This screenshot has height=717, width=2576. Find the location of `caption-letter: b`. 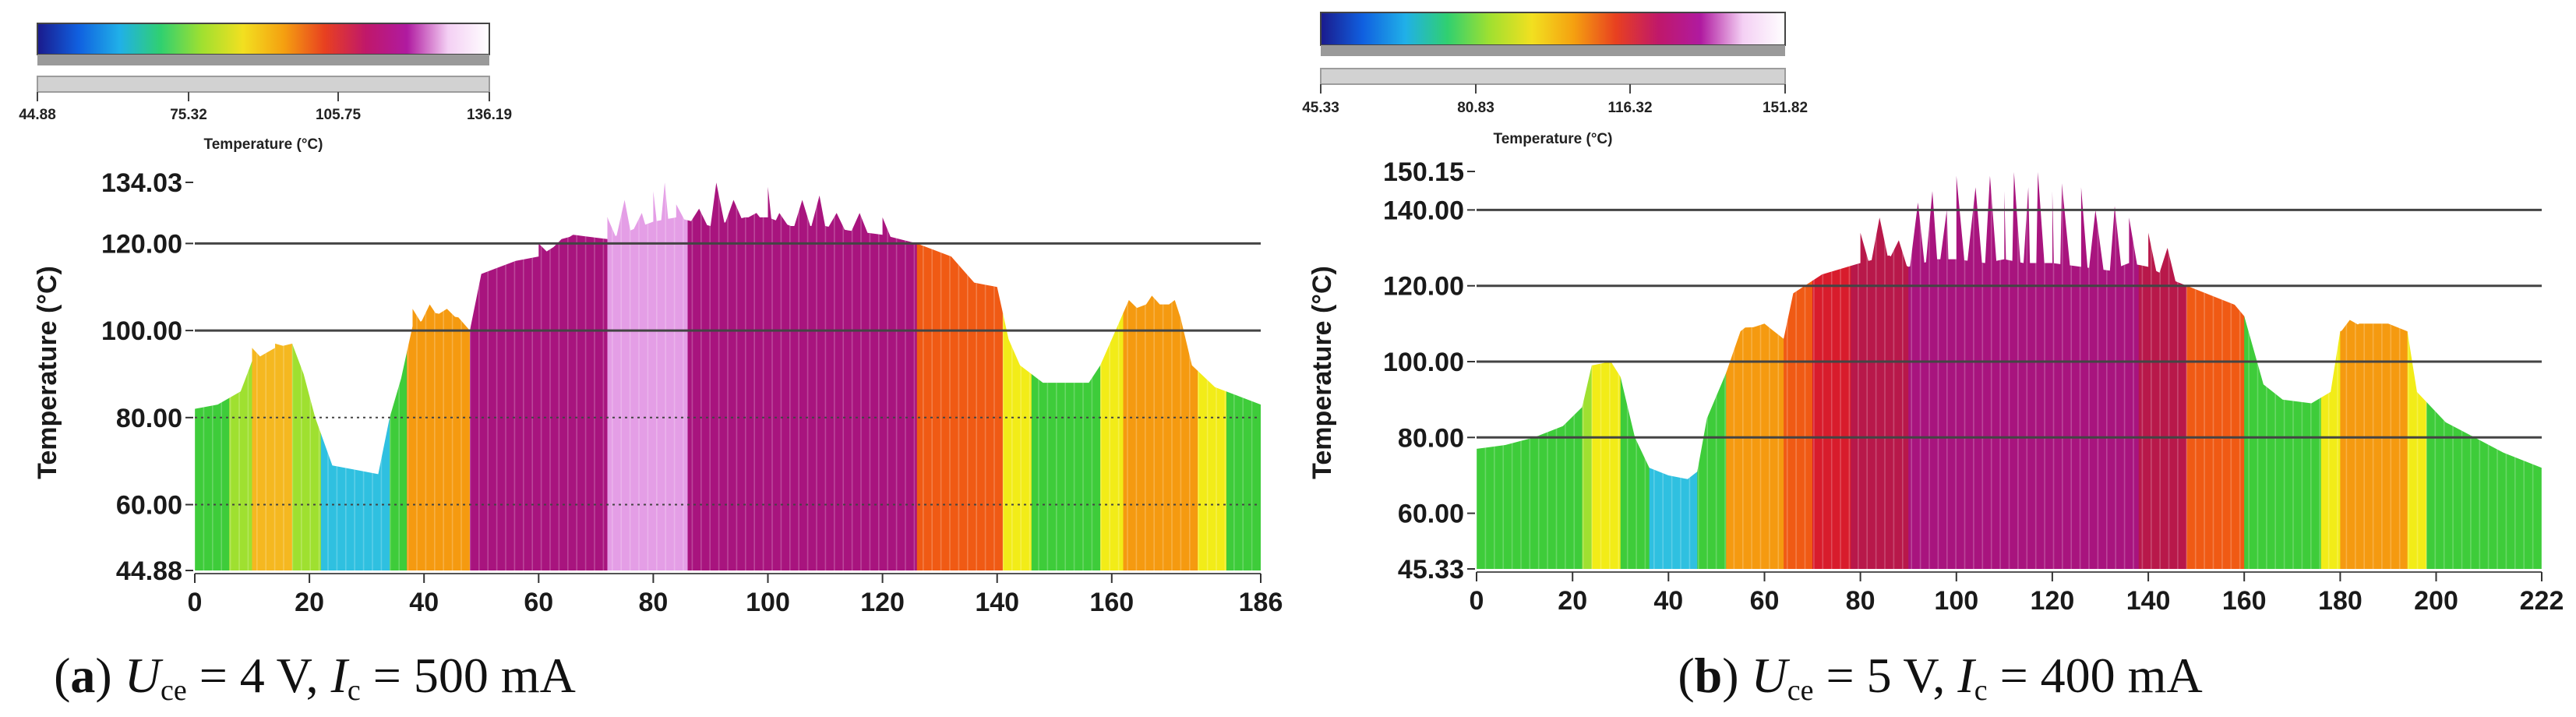

caption-letter: b is located at coordinates (1709, 675).